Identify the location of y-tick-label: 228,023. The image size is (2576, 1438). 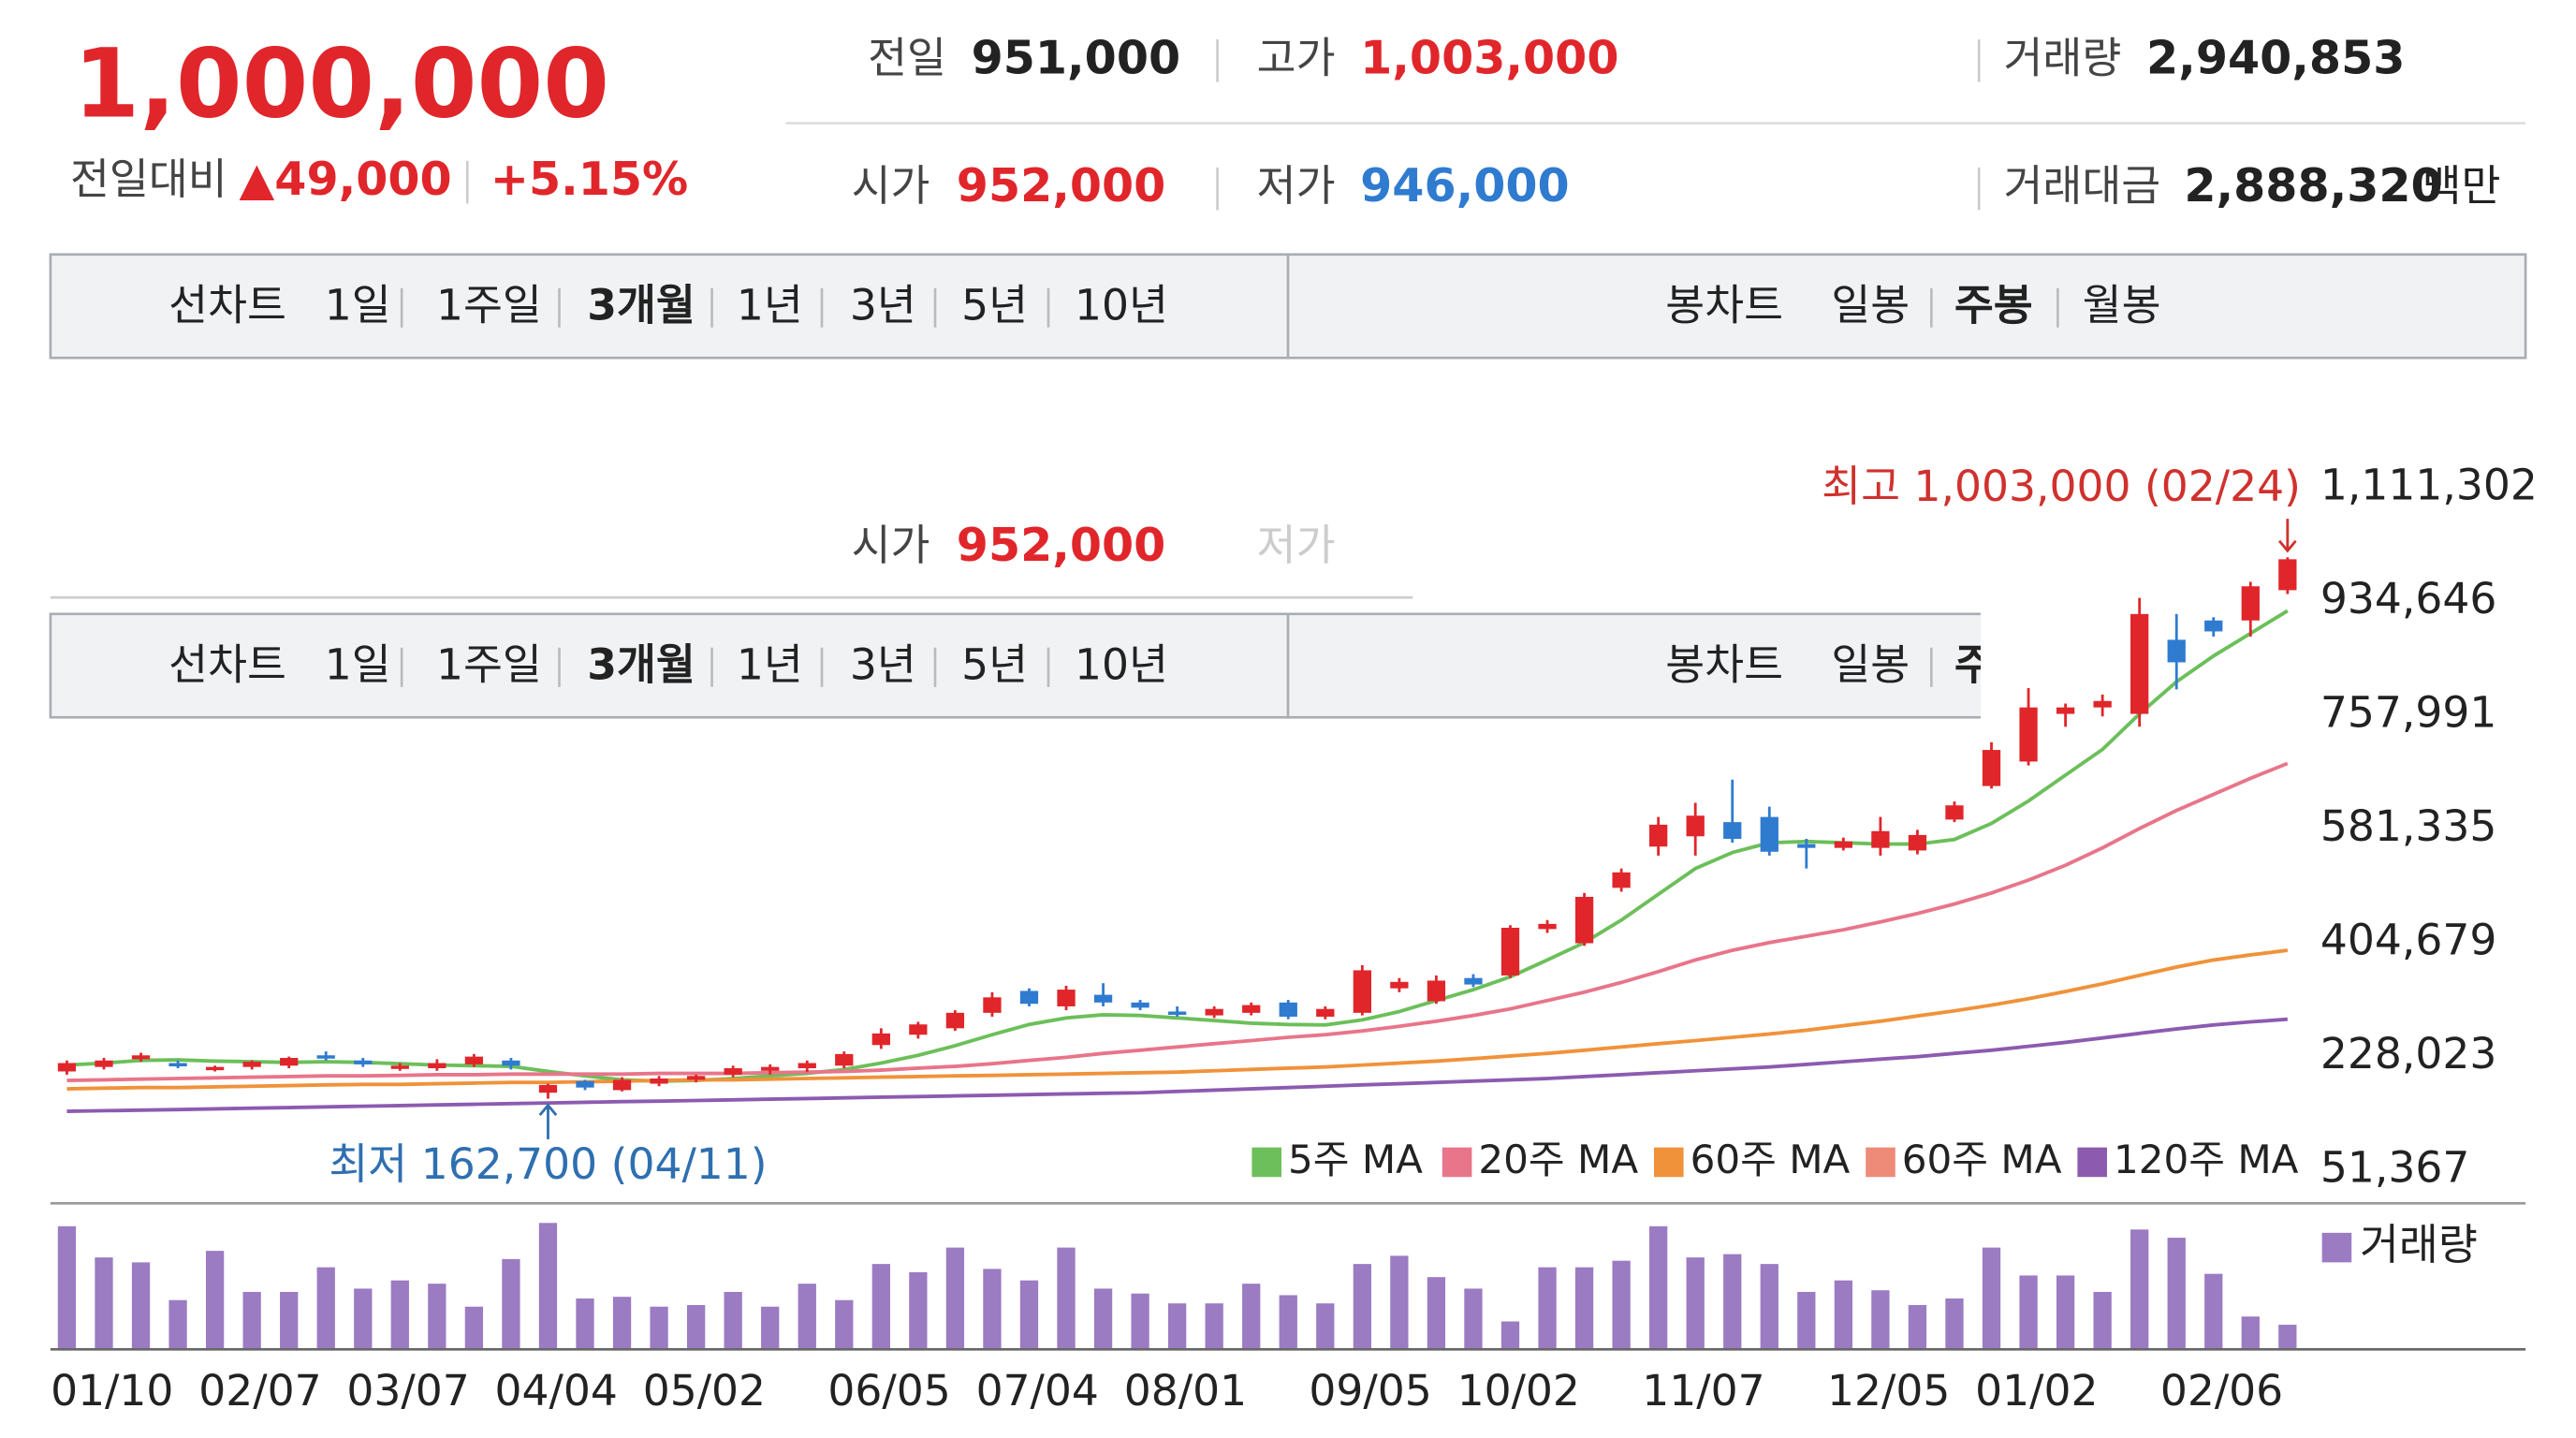
(2408, 1053).